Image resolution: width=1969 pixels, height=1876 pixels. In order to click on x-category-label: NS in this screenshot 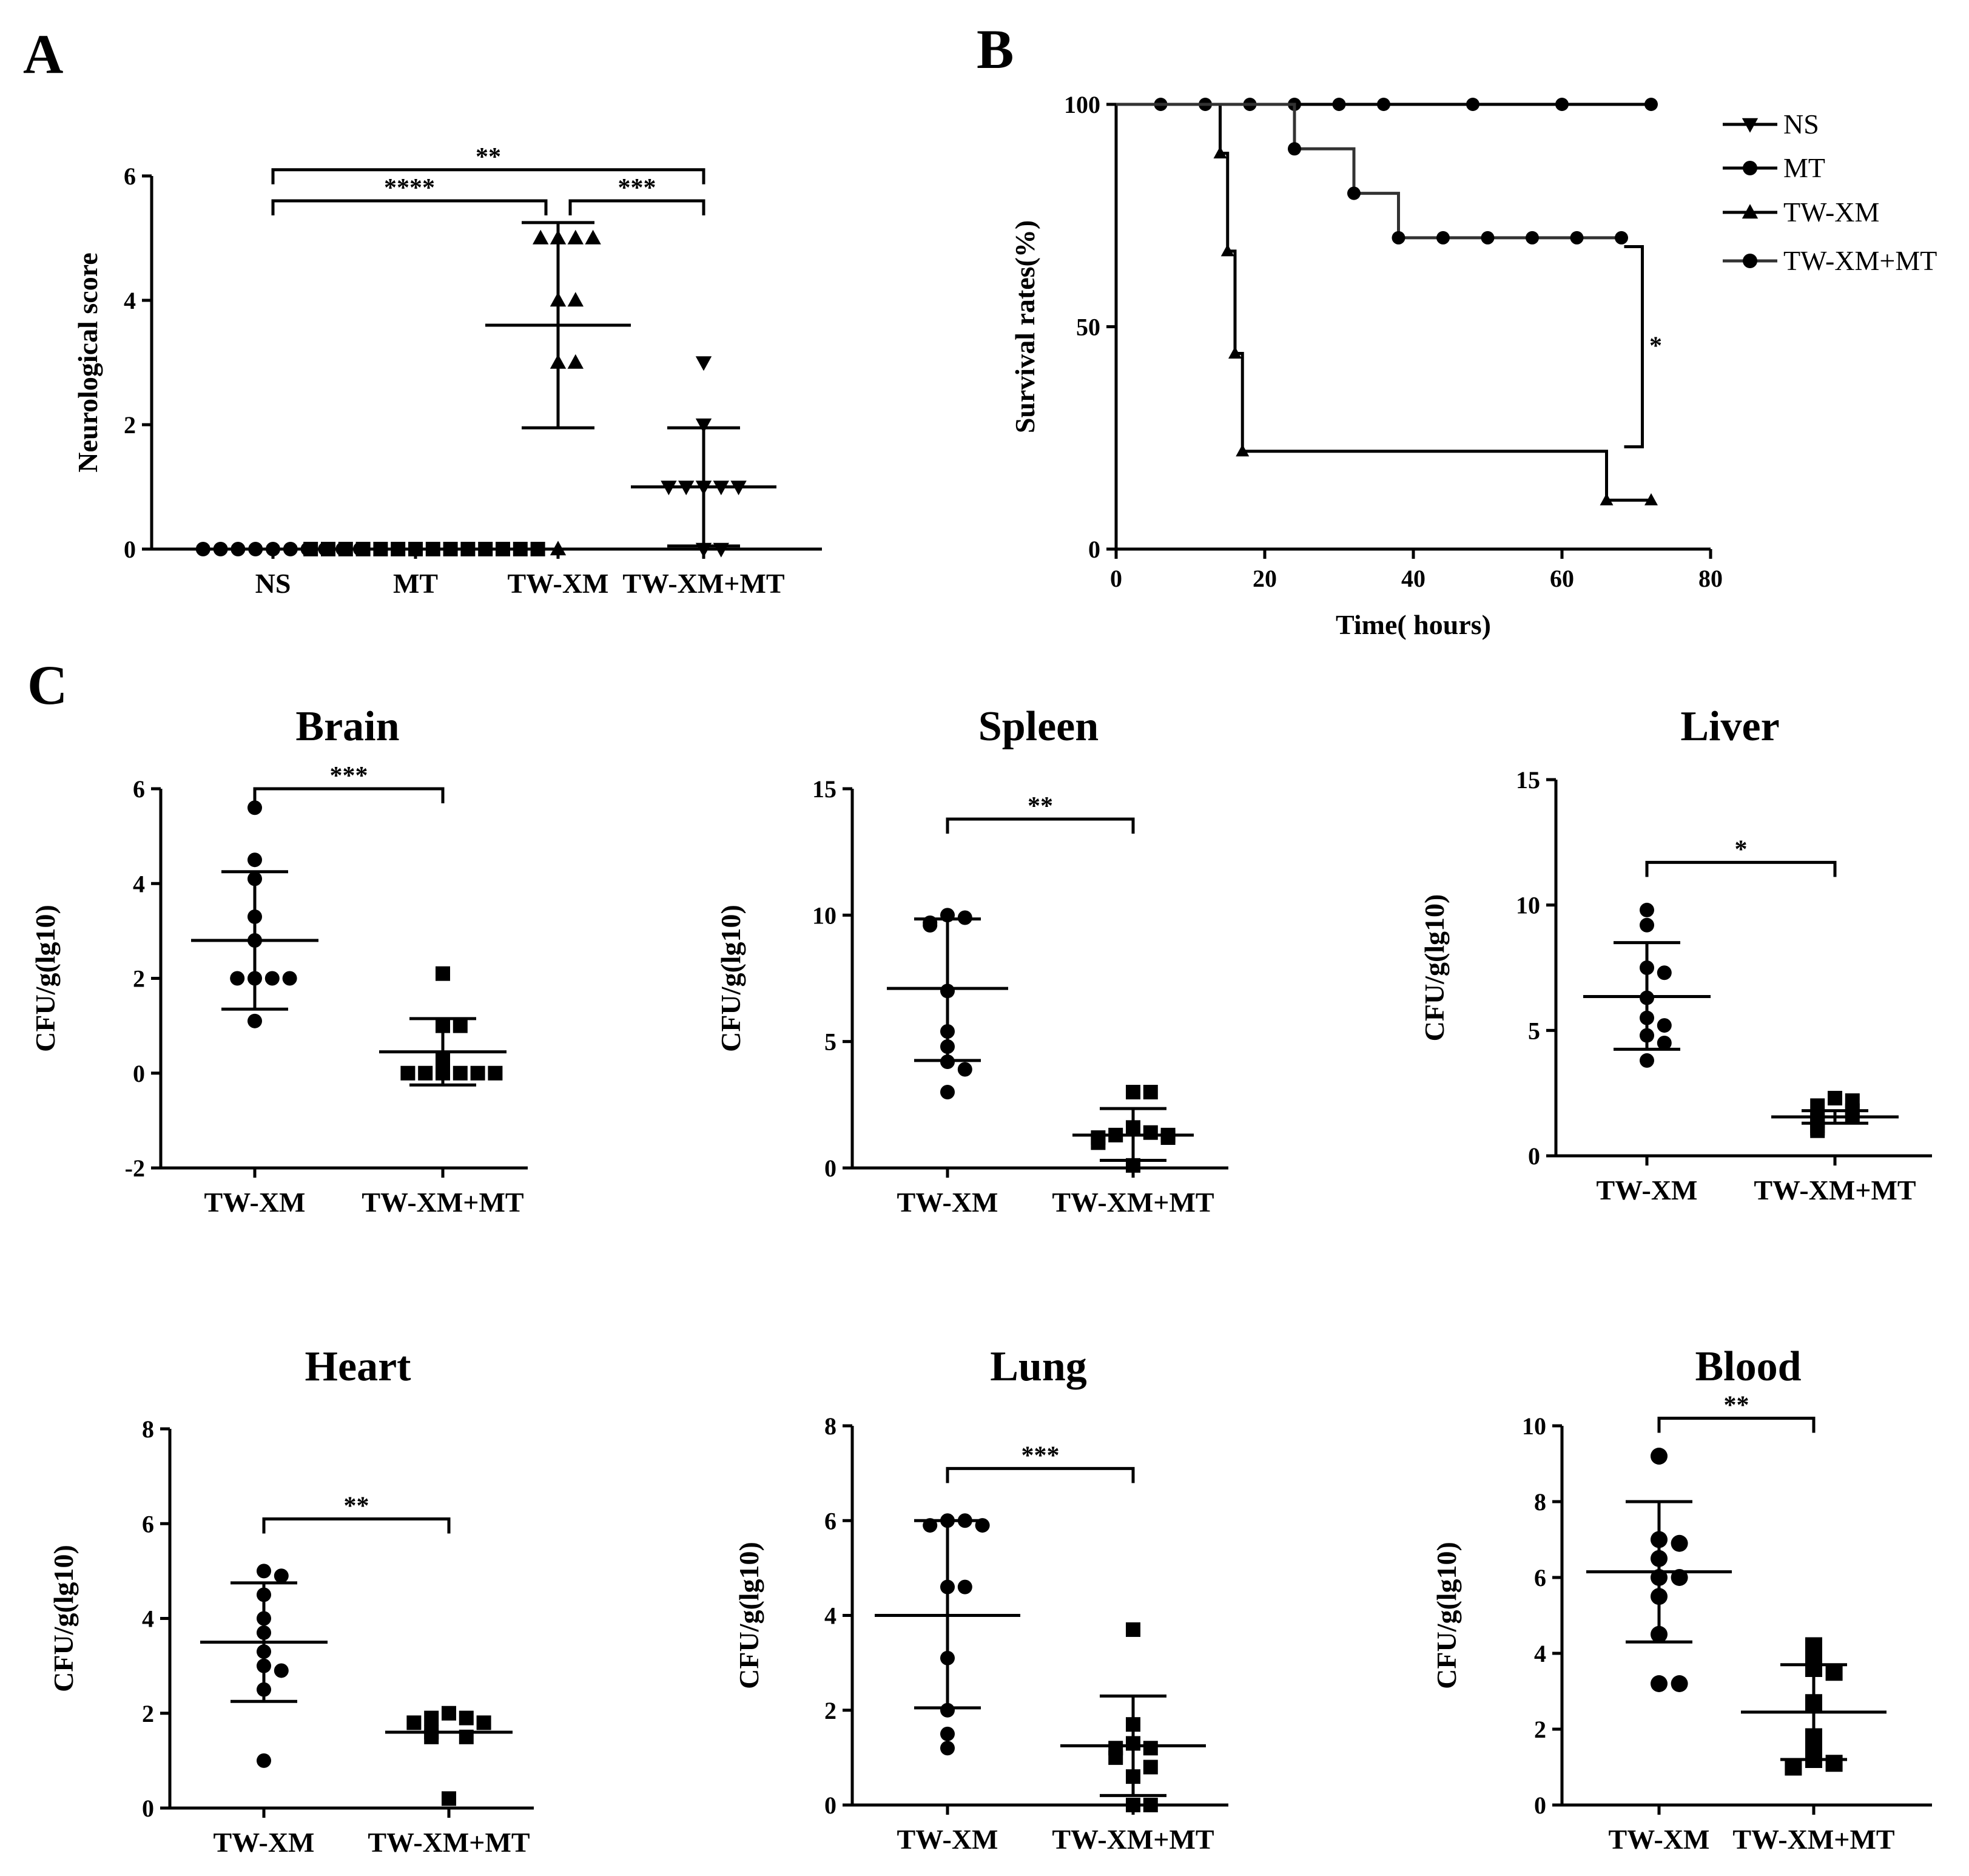, I will do `click(273, 583)`.